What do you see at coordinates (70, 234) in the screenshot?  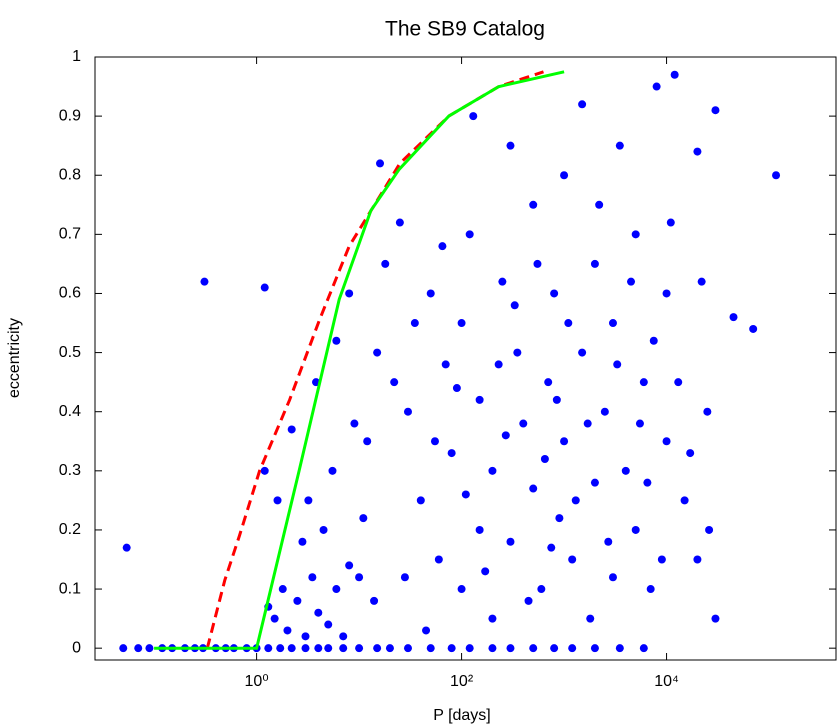 I see `y-tick-label: 0.7` at bounding box center [70, 234].